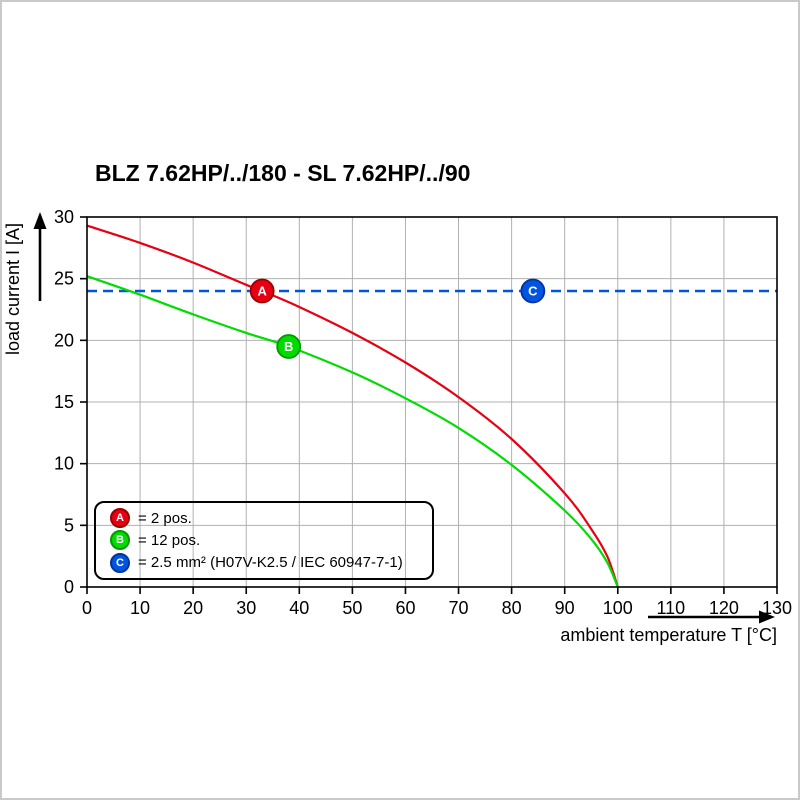 The image size is (800, 800). Describe the element at coordinates (64, 464) in the screenshot. I see `y-tick-label: 10` at that location.